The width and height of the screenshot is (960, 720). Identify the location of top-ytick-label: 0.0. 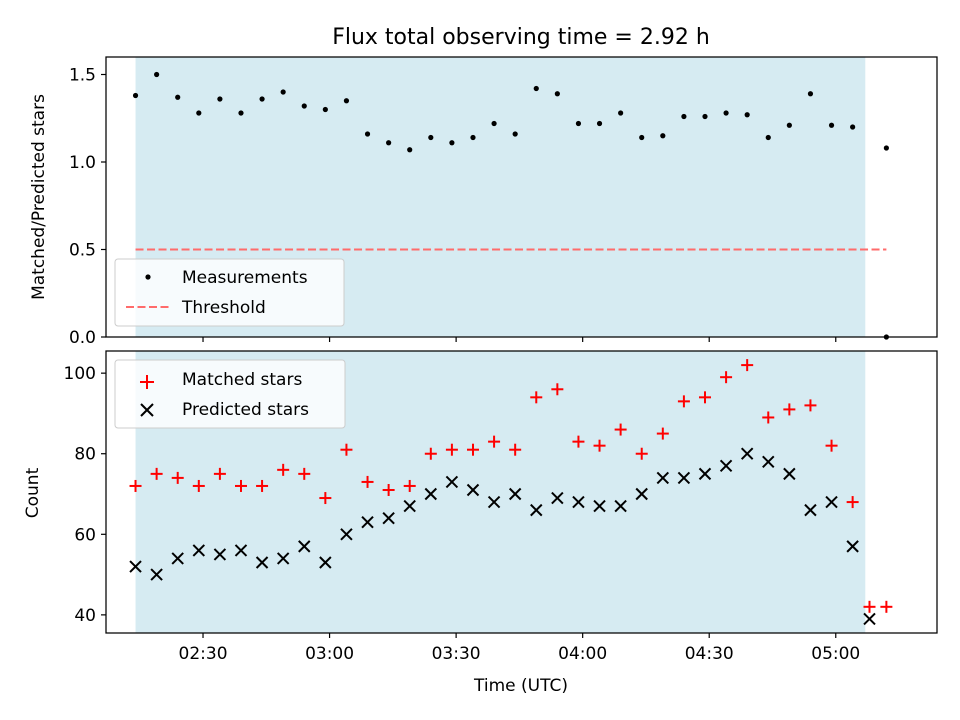
(82, 338).